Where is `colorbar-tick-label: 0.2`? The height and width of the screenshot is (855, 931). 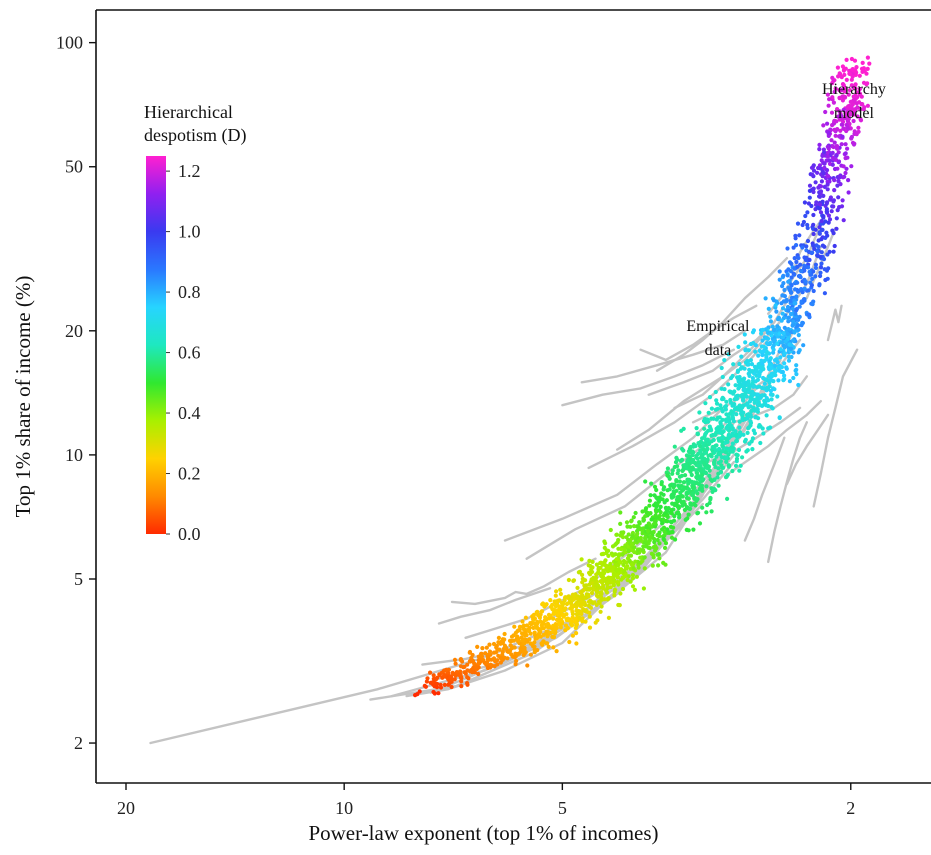
colorbar-tick-label: 0.2 is located at coordinates (189, 474).